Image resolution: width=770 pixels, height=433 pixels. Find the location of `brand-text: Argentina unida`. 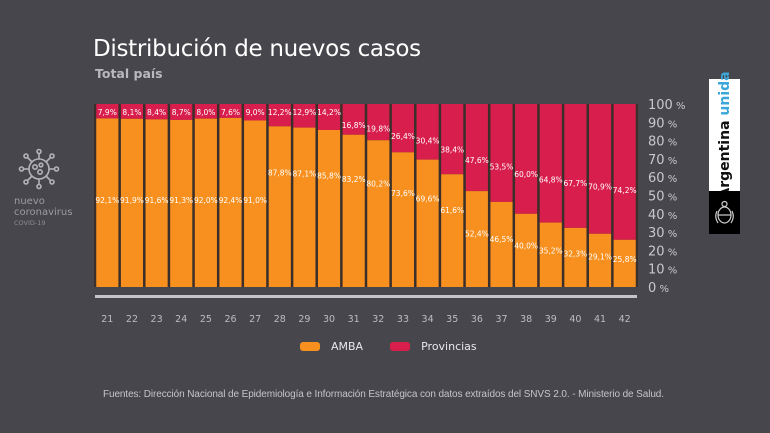

brand-text: Argentina unida is located at coordinates (725, 134).